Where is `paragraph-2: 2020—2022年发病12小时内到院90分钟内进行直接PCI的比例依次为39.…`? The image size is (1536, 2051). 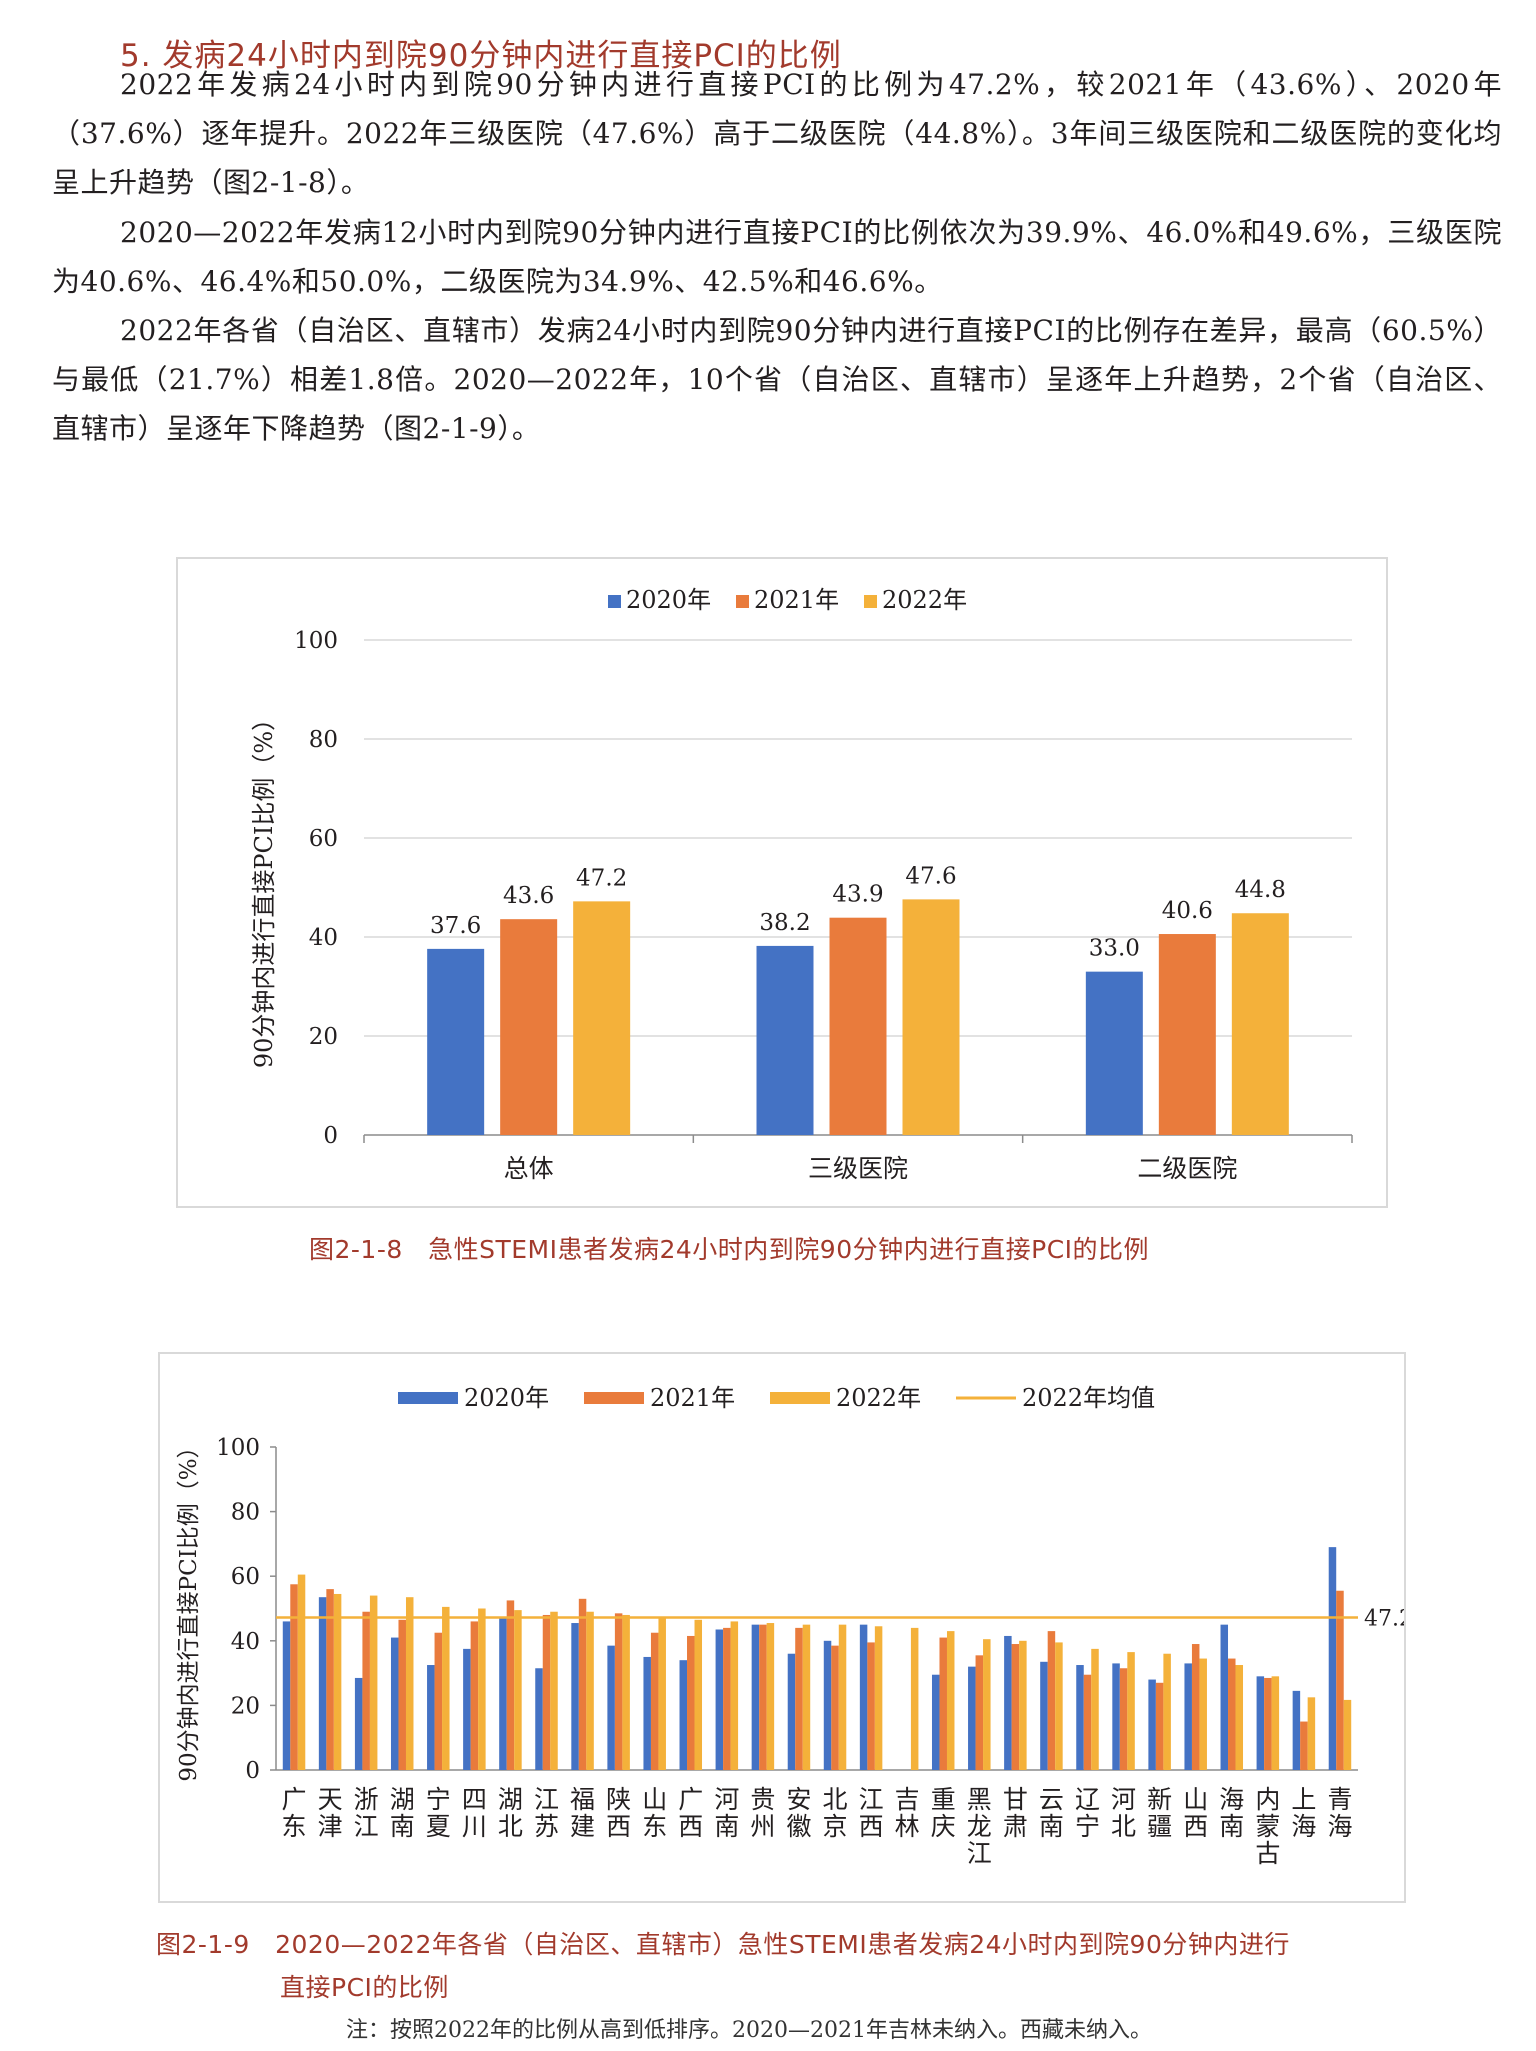 paragraph-2: 2020—2022年发病12小时内到院90分钟内进行直接PCI的比例依次为39.… is located at coordinates (777, 257).